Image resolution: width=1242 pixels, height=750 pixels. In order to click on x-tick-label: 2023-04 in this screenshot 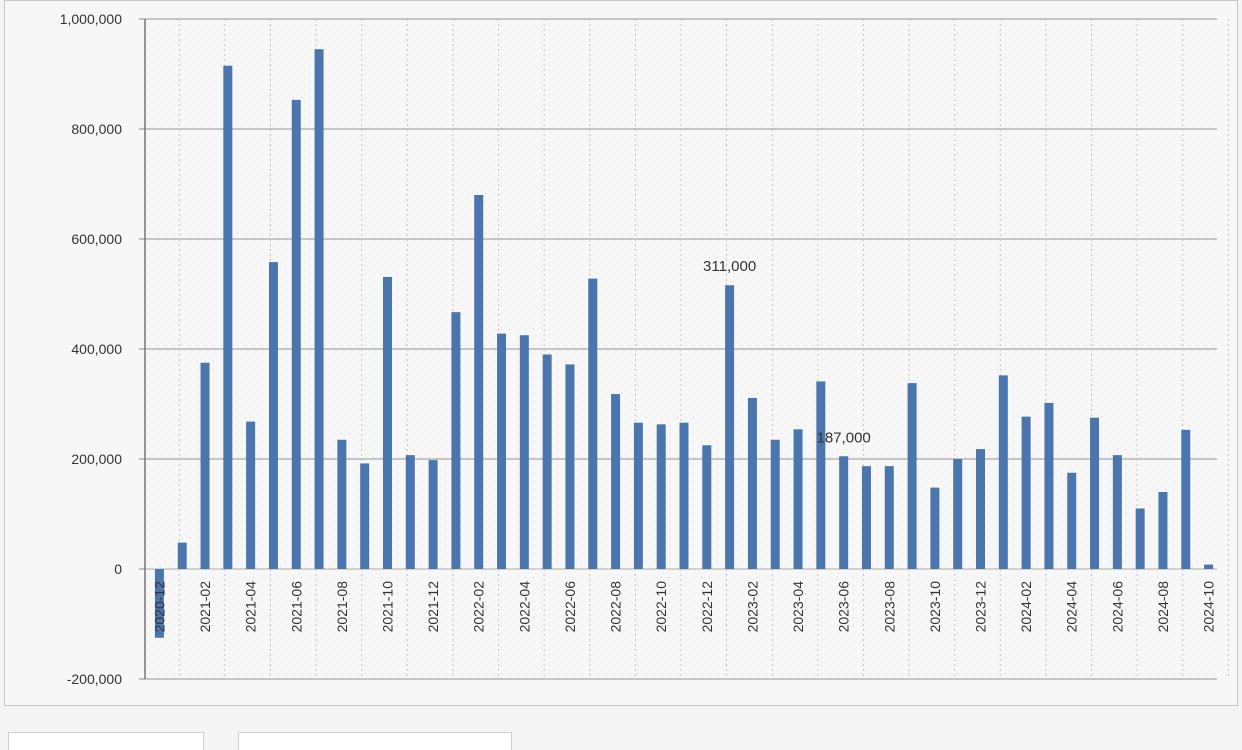, I will do `click(798, 607)`.